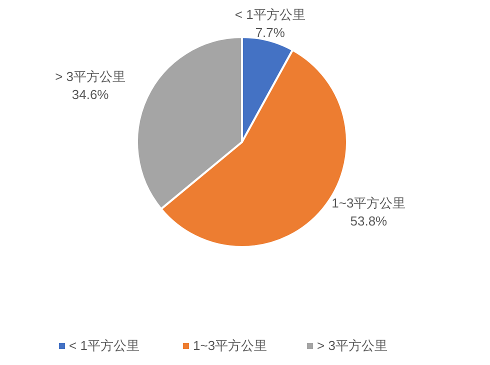 The height and width of the screenshot is (365, 490). Describe the element at coordinates (369, 202) in the screenshot. I see `slice-label: 1~3平方公里` at that location.